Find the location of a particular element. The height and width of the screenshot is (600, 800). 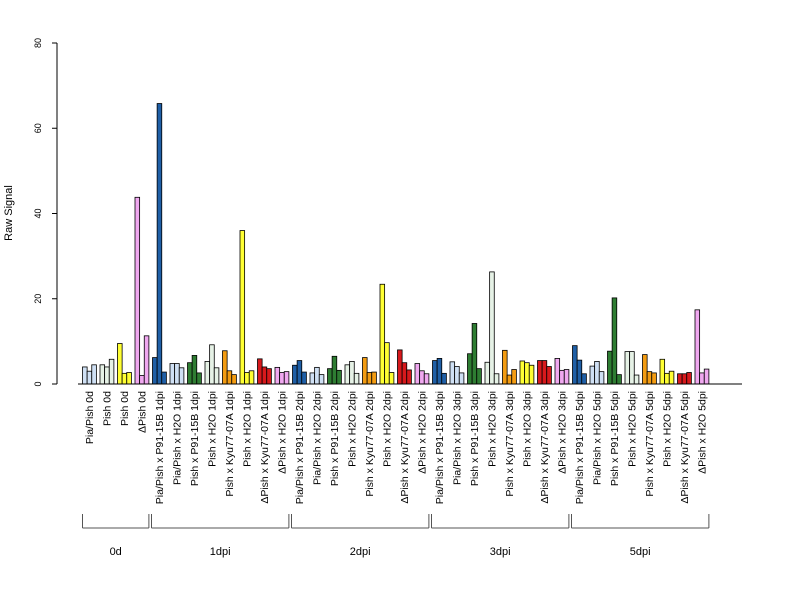

x-tick-label: Pish x Kyu77-07A 3dpi is located at coordinates (510, 444).